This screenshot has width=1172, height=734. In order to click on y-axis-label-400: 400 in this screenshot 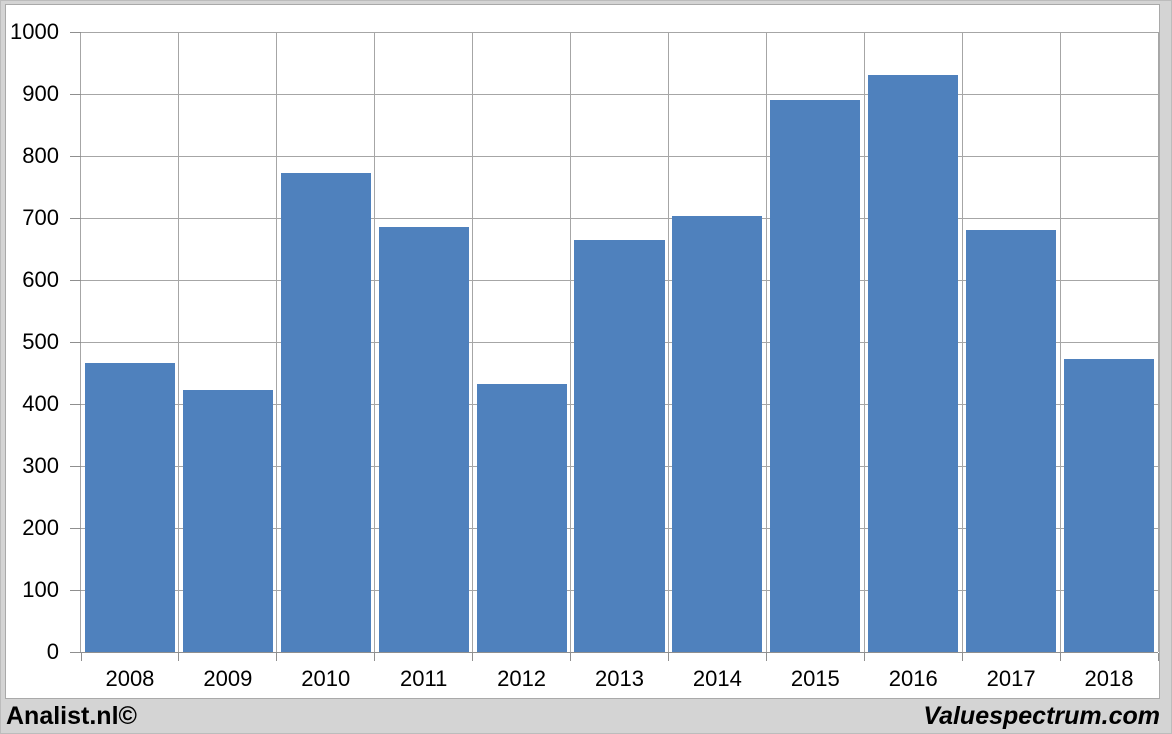, I will do `click(40, 403)`.